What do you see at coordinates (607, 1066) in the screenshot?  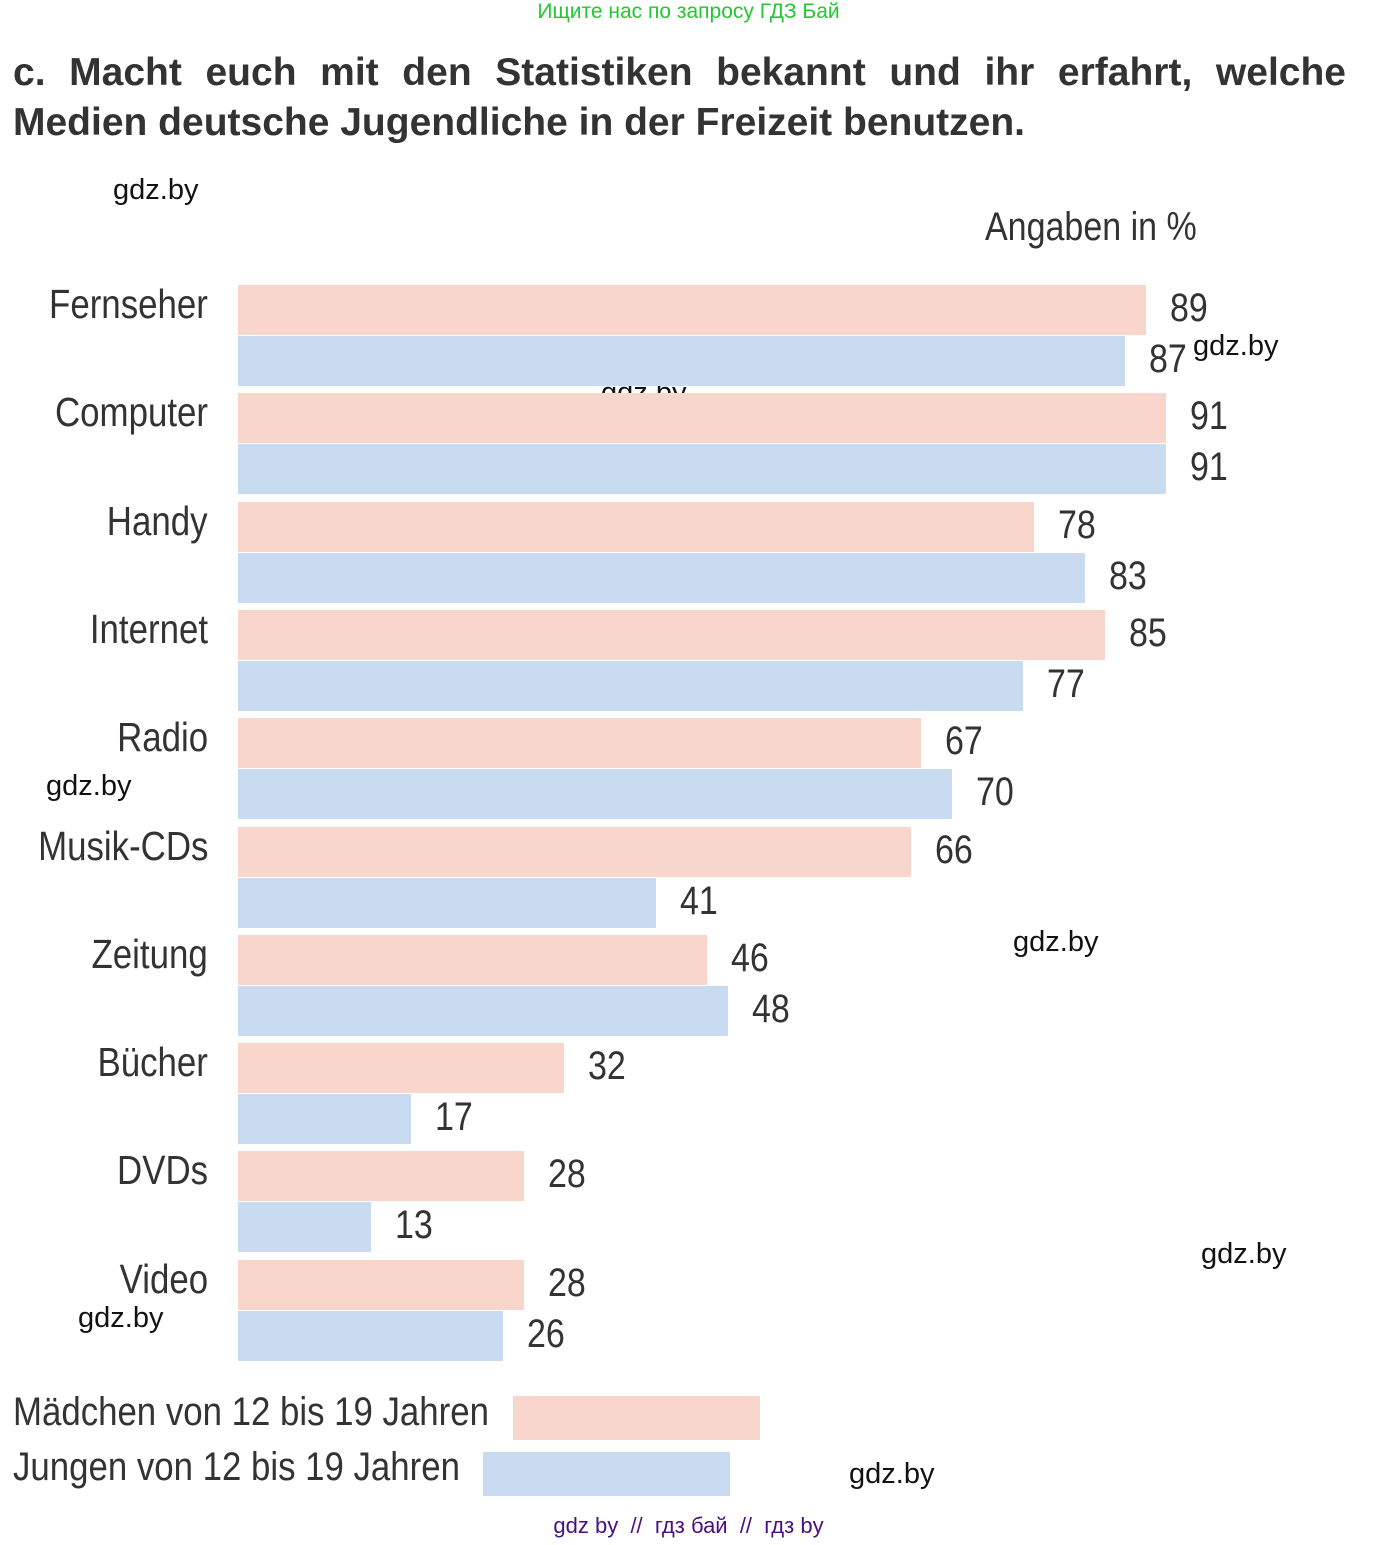 I see `data-label: 32` at bounding box center [607, 1066].